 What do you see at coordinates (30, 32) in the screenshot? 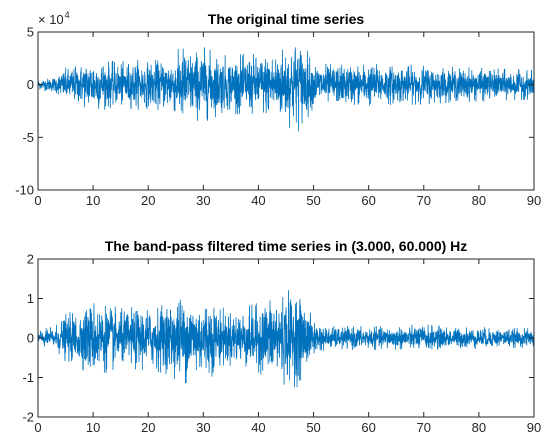
I see `y-tick-label: 5` at bounding box center [30, 32].